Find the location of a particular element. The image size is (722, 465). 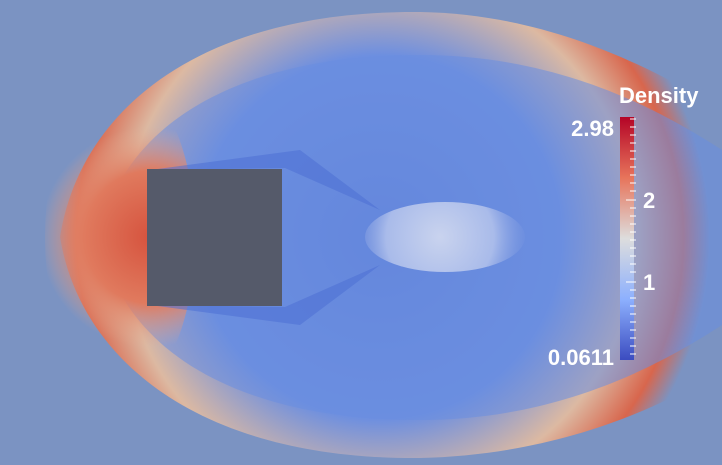

colorbar-max-label: 2.98 is located at coordinates (592, 128).